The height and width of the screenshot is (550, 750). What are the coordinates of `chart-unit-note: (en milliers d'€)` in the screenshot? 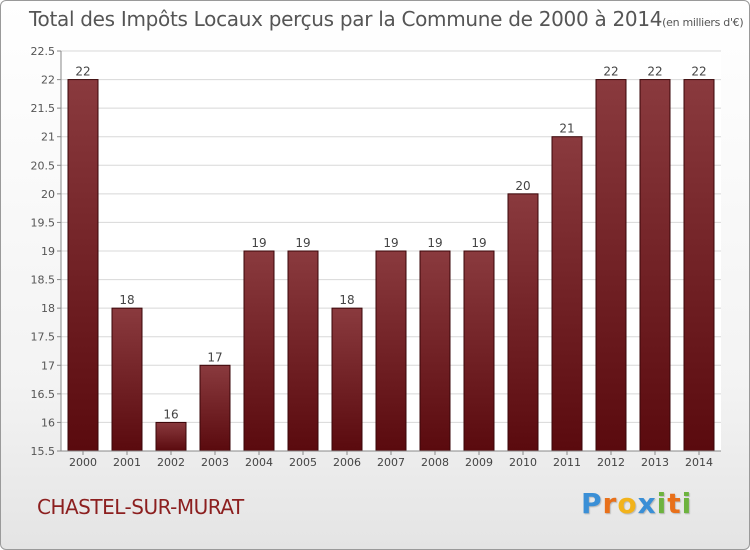 It's located at (703, 22).